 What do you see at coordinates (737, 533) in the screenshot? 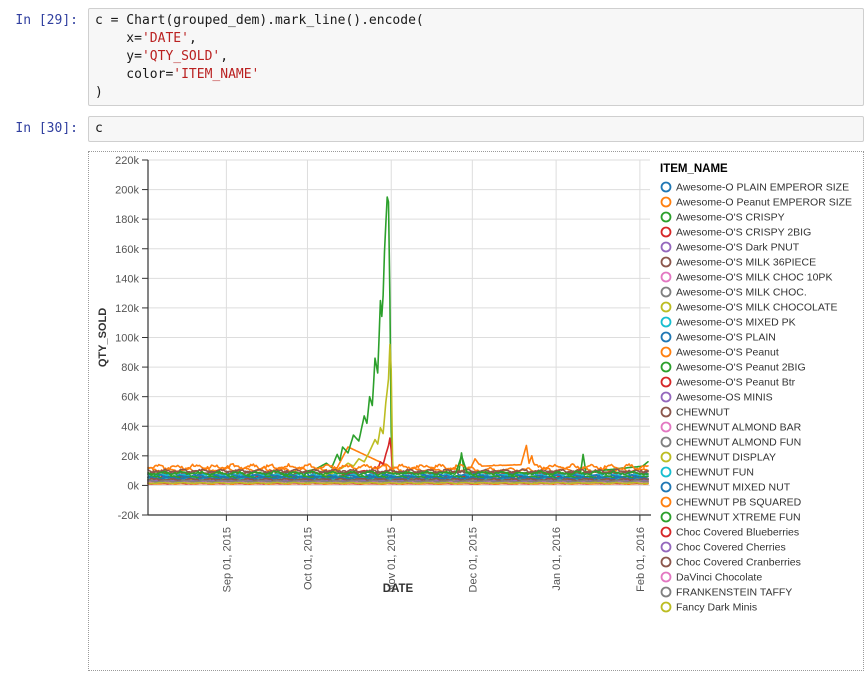
I see `legend-label: Choc Covered Blueberries` at bounding box center [737, 533].